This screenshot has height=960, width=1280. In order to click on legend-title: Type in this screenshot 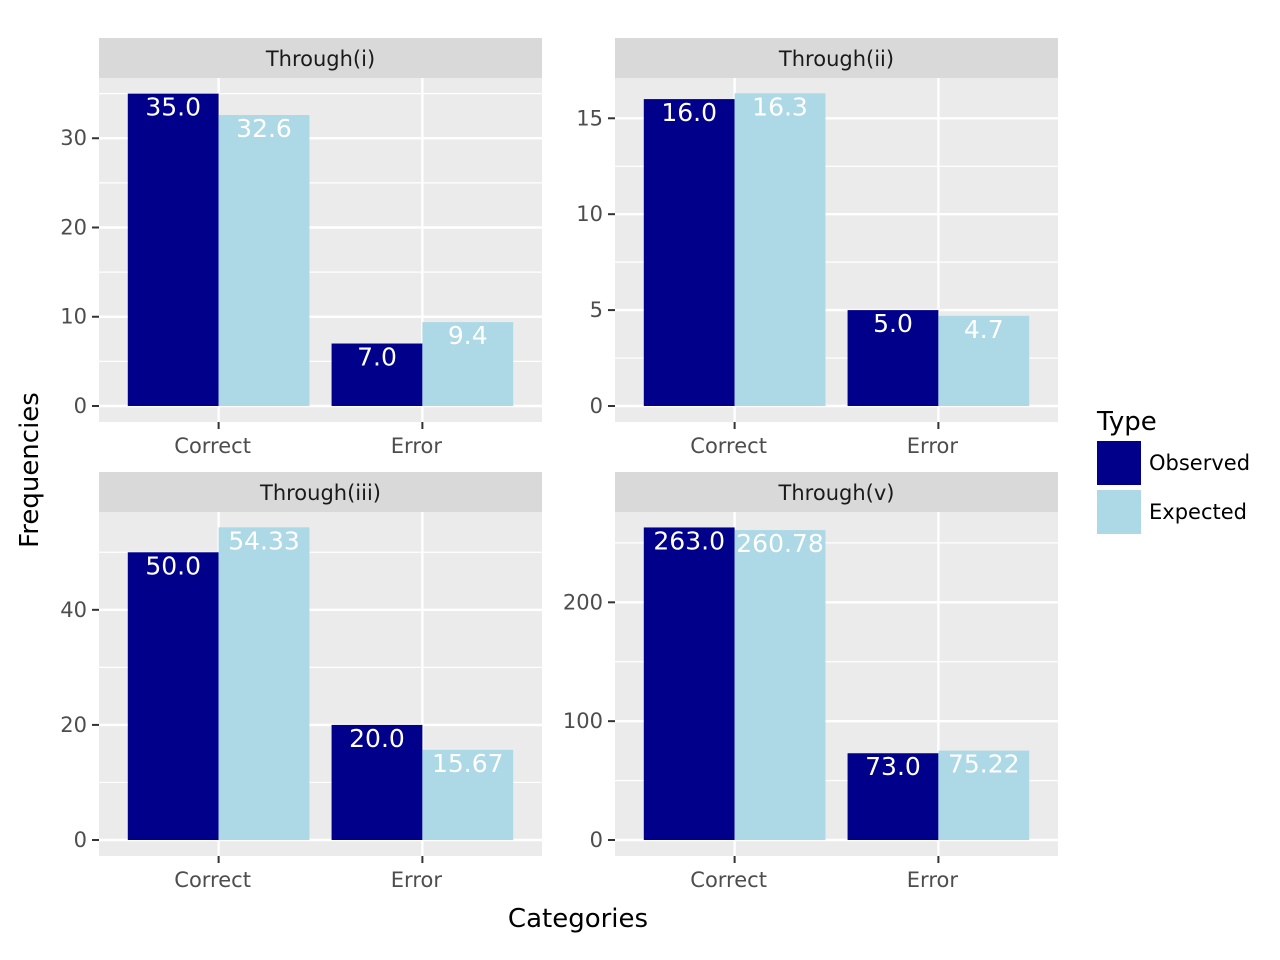, I will do `click(1126, 422)`.